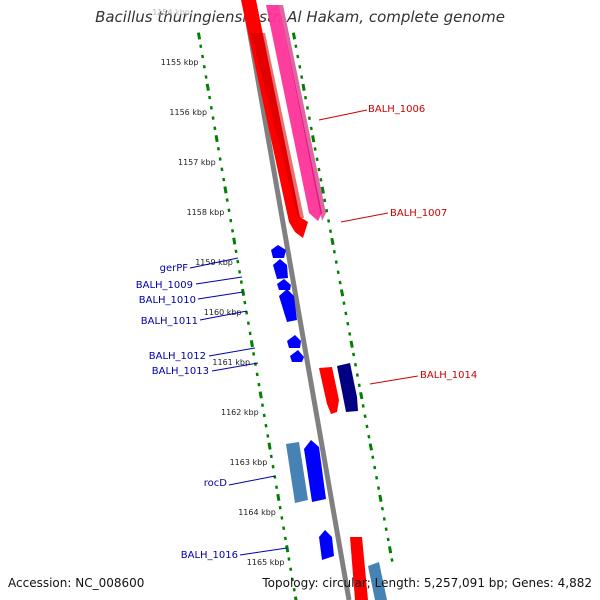 The image size is (600, 600). Describe the element at coordinates (277, 125) in the screenshot. I see `gene-BALH_1007-shading` at that location.